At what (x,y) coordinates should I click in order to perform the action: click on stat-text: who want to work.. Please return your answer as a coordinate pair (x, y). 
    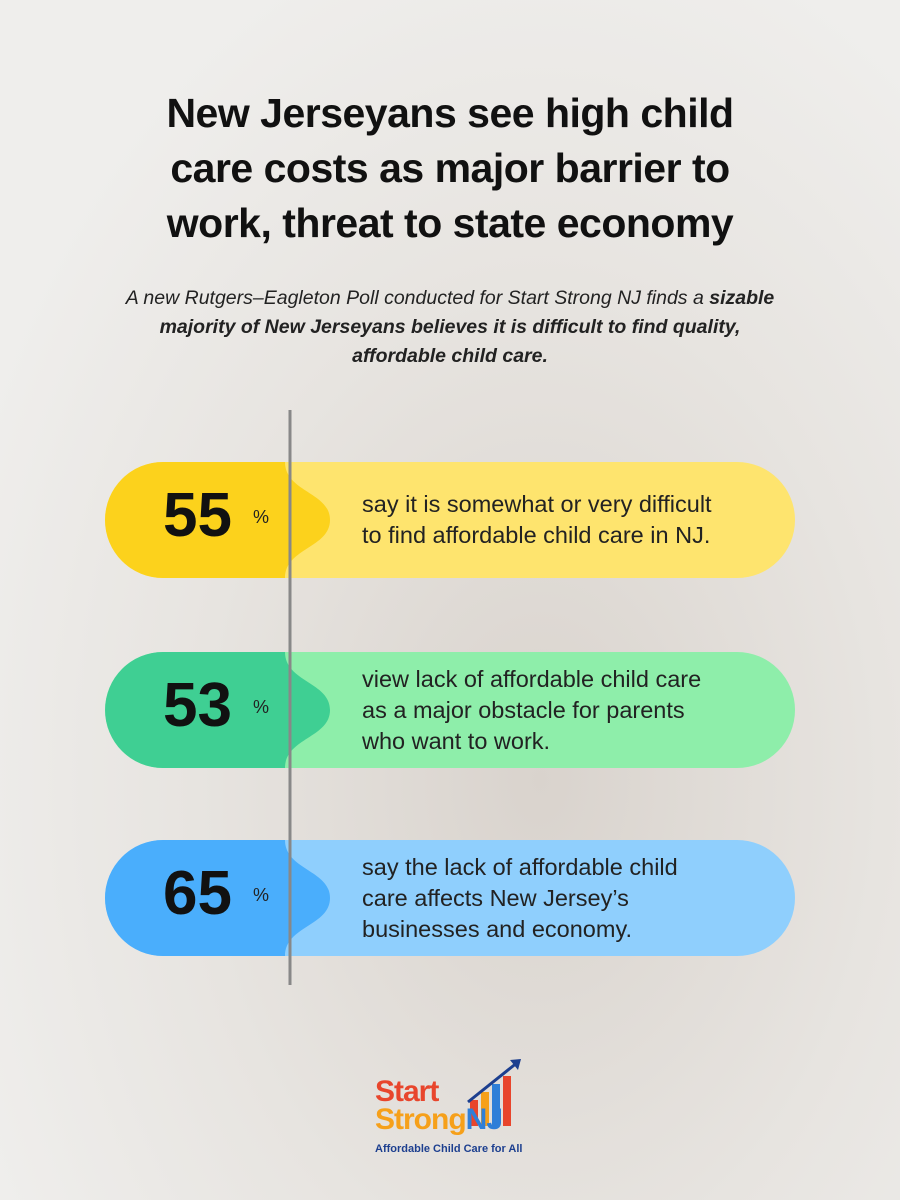
    Looking at the image, I should click on (456, 740).